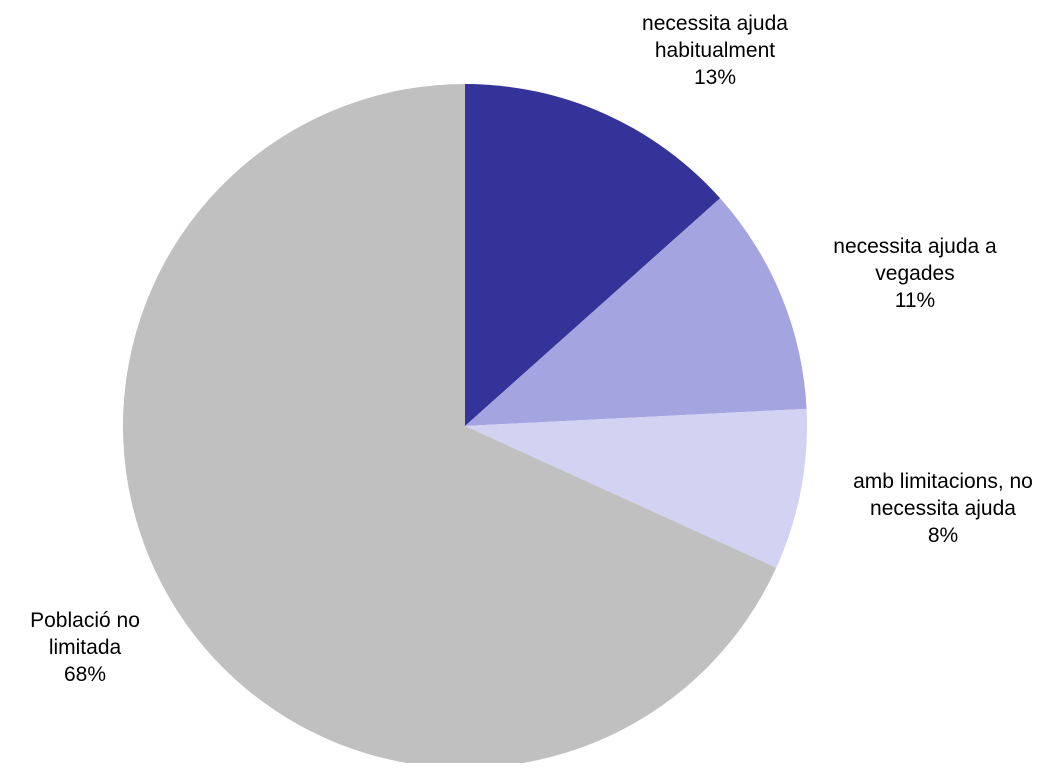  Describe the element at coordinates (943, 535) in the screenshot. I see `slice-value-label-2: 8%` at that location.